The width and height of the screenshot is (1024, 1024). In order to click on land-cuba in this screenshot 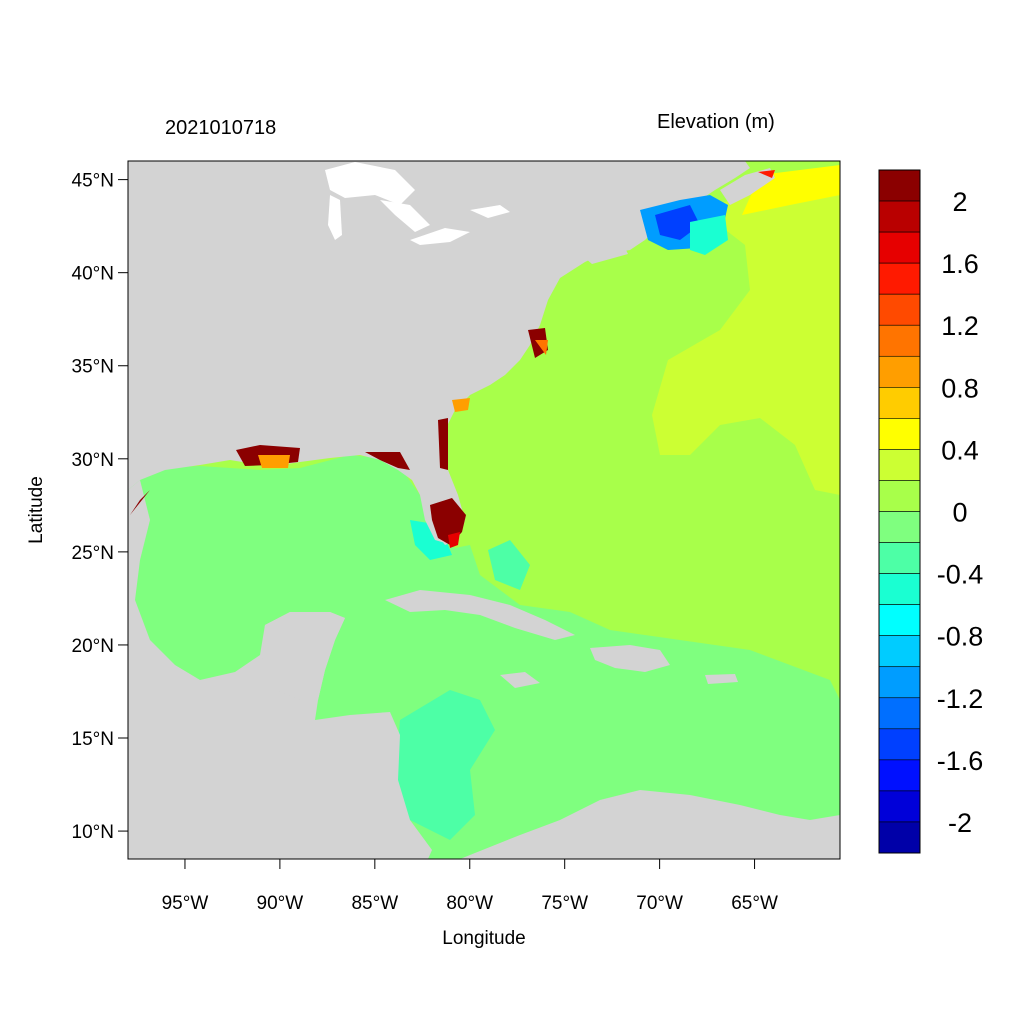, I will do `click(480, 615)`.